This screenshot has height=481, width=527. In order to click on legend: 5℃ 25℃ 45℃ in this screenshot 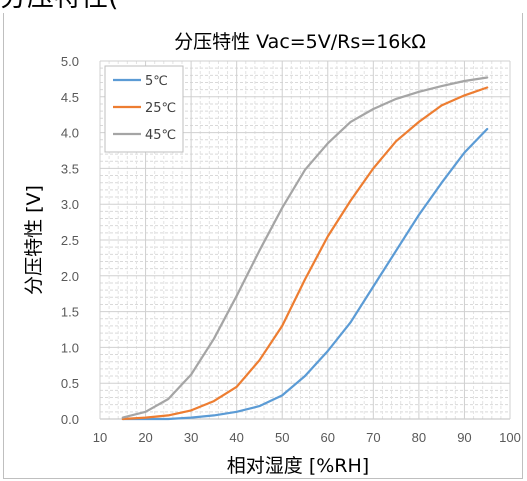, I will do `click(144, 109)`.